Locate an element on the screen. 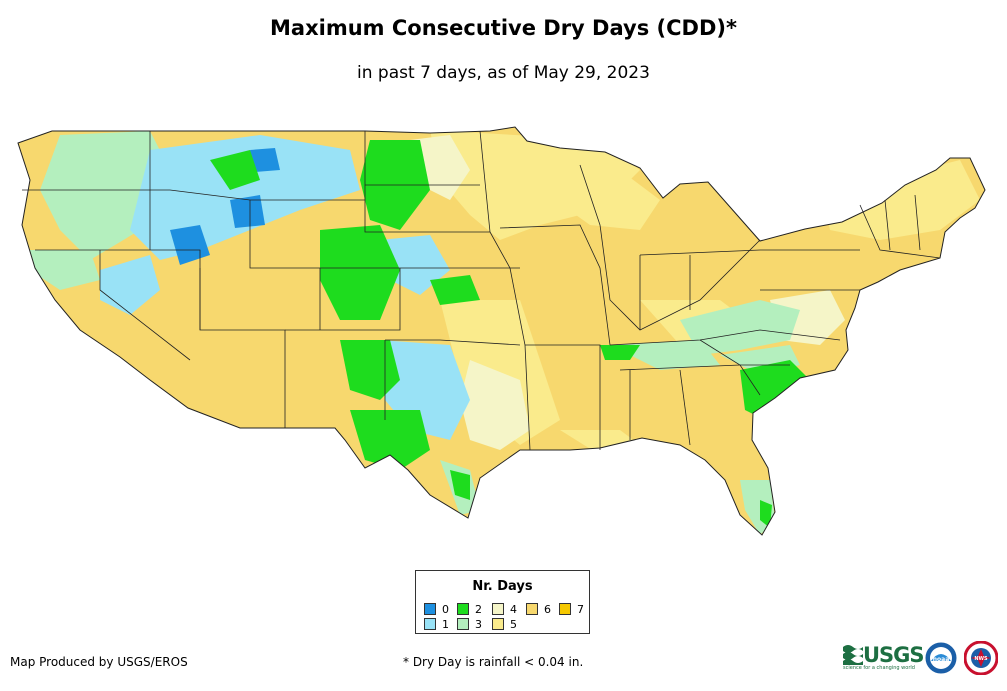  legend-item-6: 6 is located at coordinates (538, 609).